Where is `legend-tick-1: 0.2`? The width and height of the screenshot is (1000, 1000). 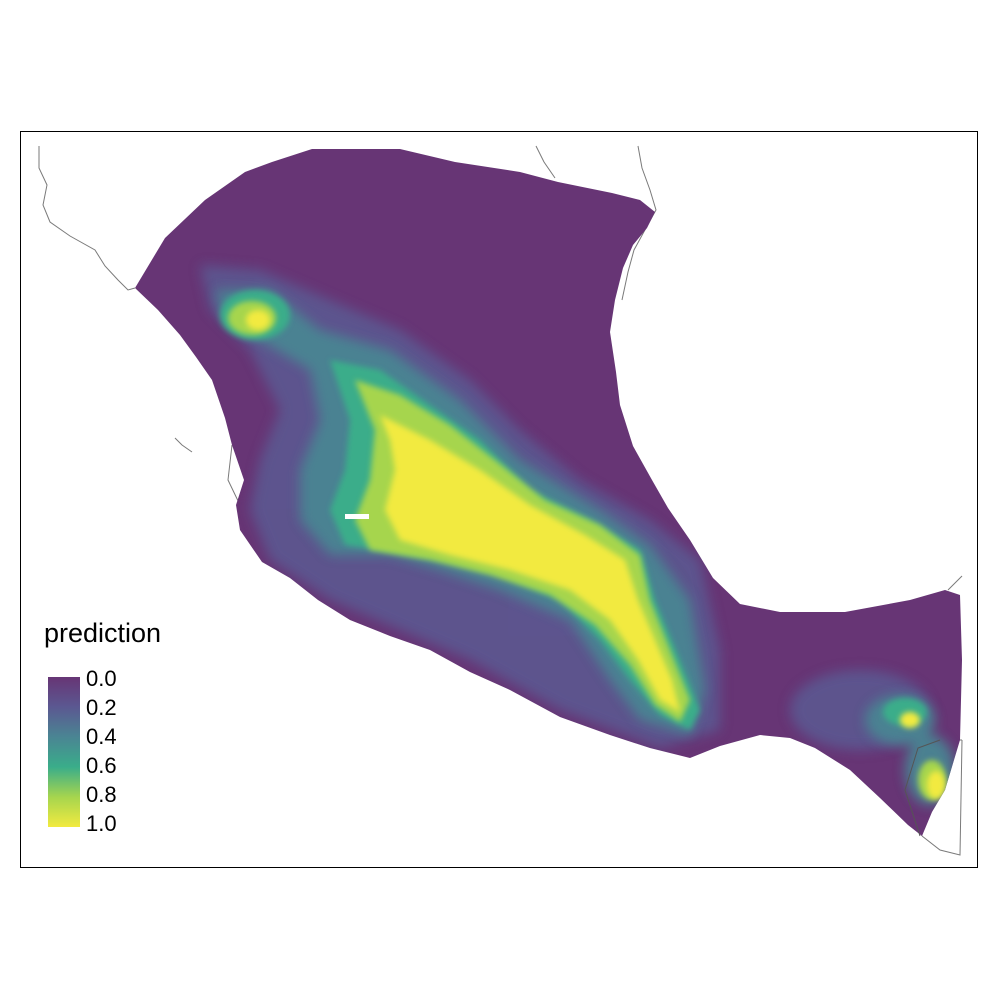 legend-tick-1: 0.2 is located at coordinates (101, 707).